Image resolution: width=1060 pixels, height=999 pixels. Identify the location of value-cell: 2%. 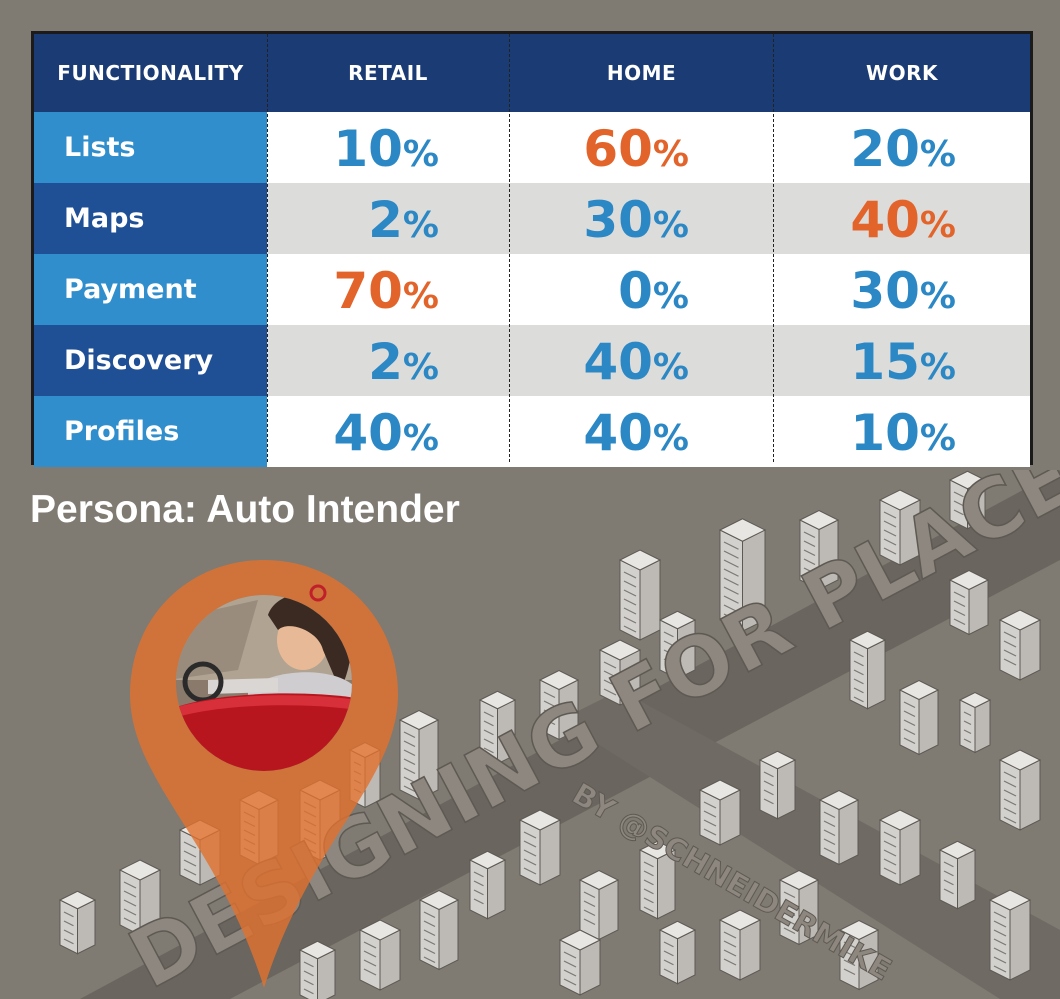
(339, 360).